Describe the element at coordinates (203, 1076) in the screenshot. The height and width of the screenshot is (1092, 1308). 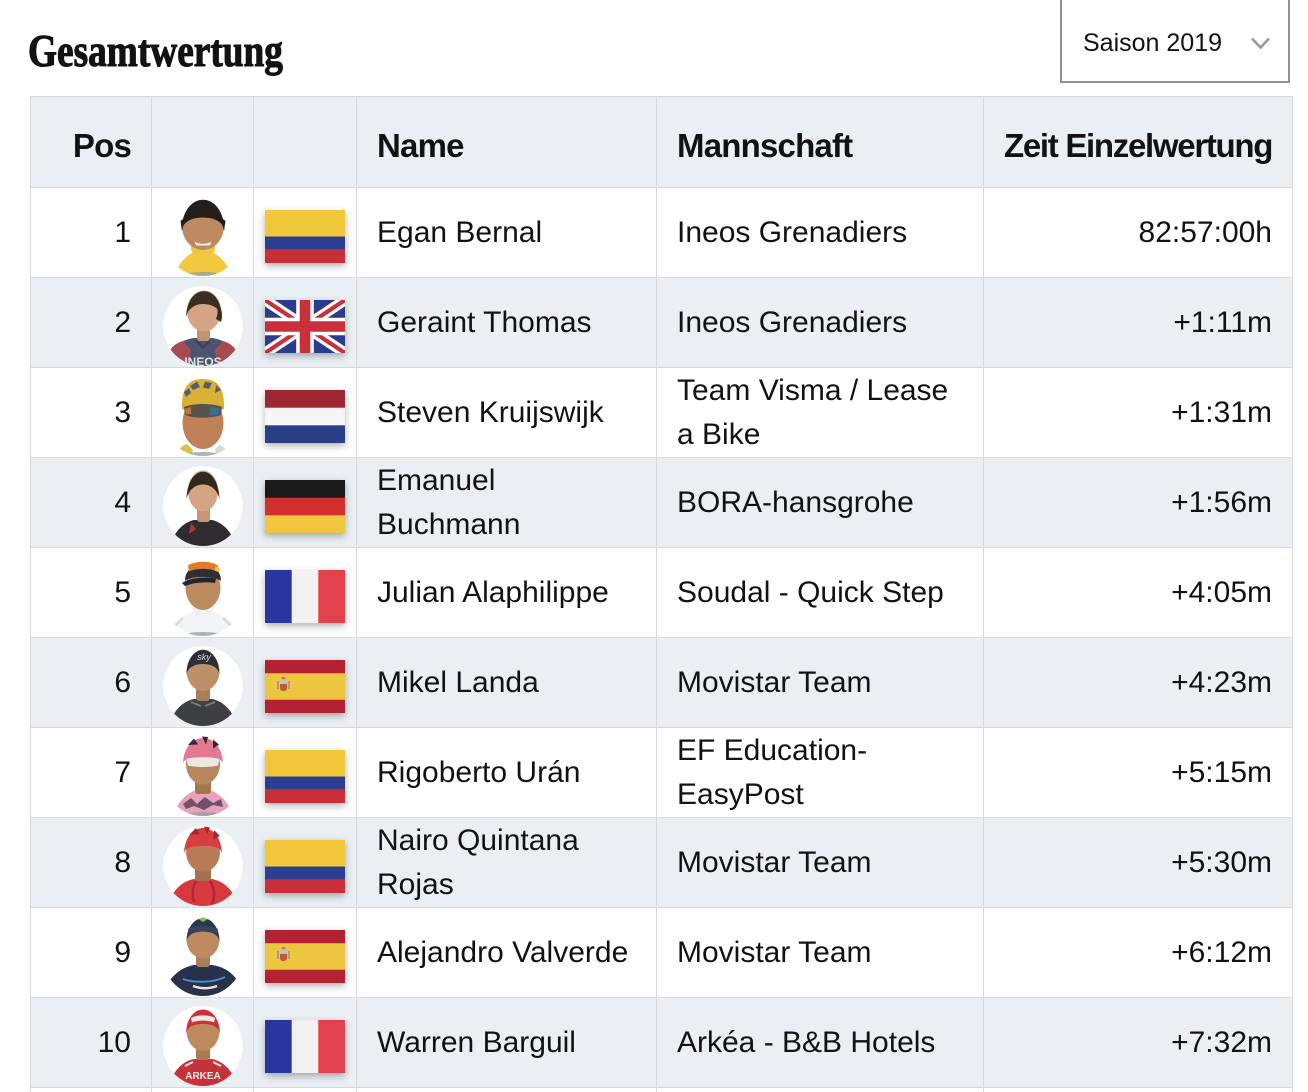
I see `svg-text: ARKEA` at that location.